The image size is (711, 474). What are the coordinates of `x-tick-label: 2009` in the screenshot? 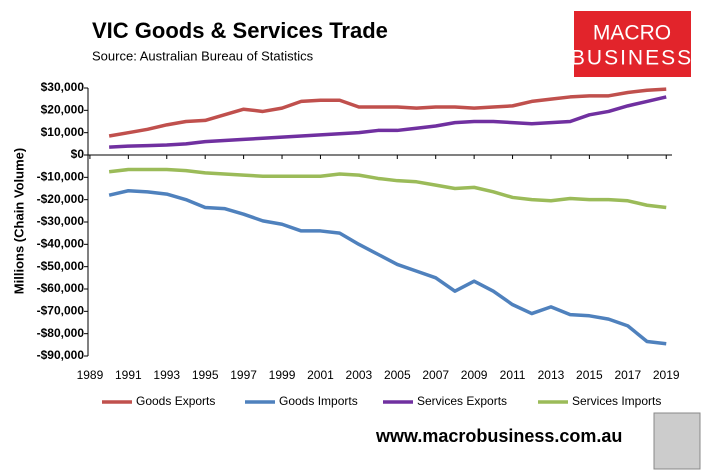 It's located at (474, 375).